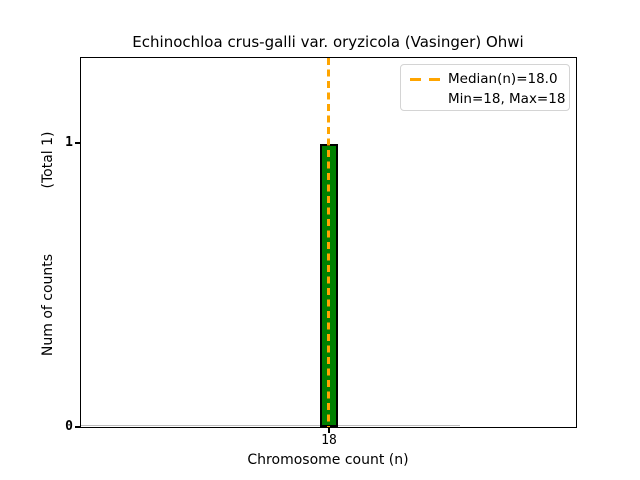 This screenshot has height=480, width=640. I want to click on legend-label-median: Median(n)=18.0, so click(503, 79).